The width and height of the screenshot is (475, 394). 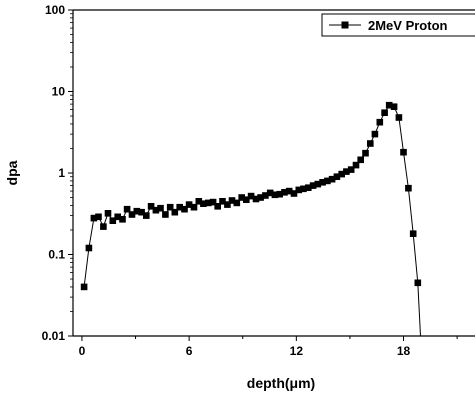 I want to click on legend-label: 2MeV Proton, so click(x=408, y=25).